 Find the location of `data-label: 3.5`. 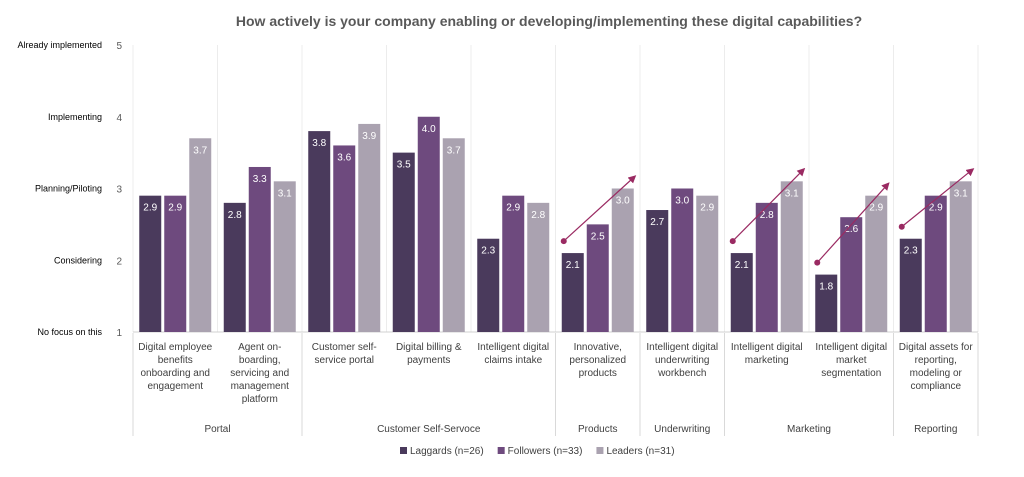

data-label: 3.5 is located at coordinates (404, 165).